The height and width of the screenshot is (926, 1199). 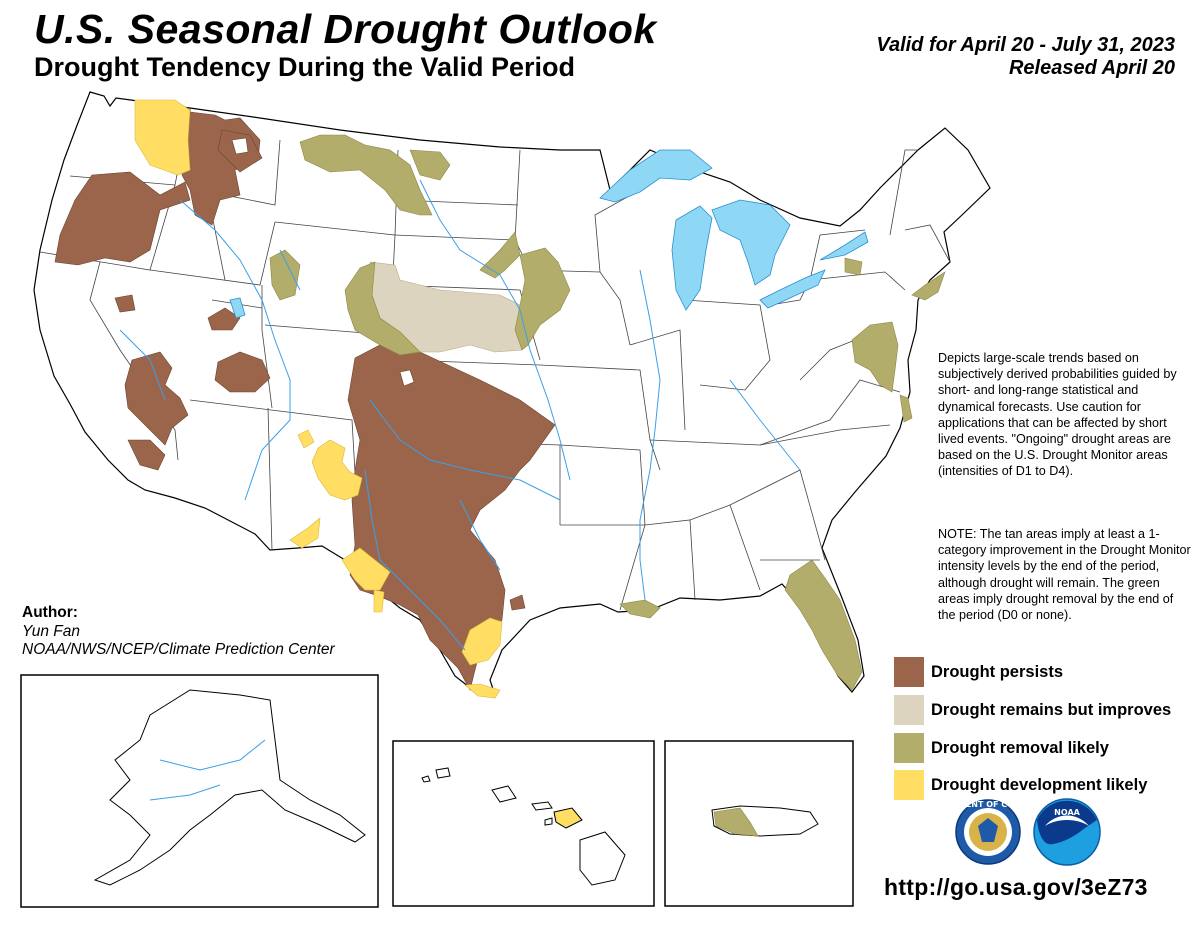 I want to click on legend-item-removal: Drought removal likely, so click(x=1001, y=748).